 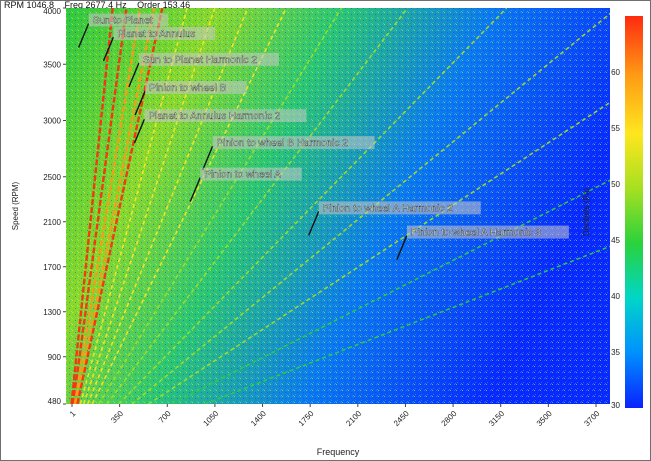 What do you see at coordinates (615, 72) in the screenshot?
I see `colorbar-tick-7: 60` at bounding box center [615, 72].